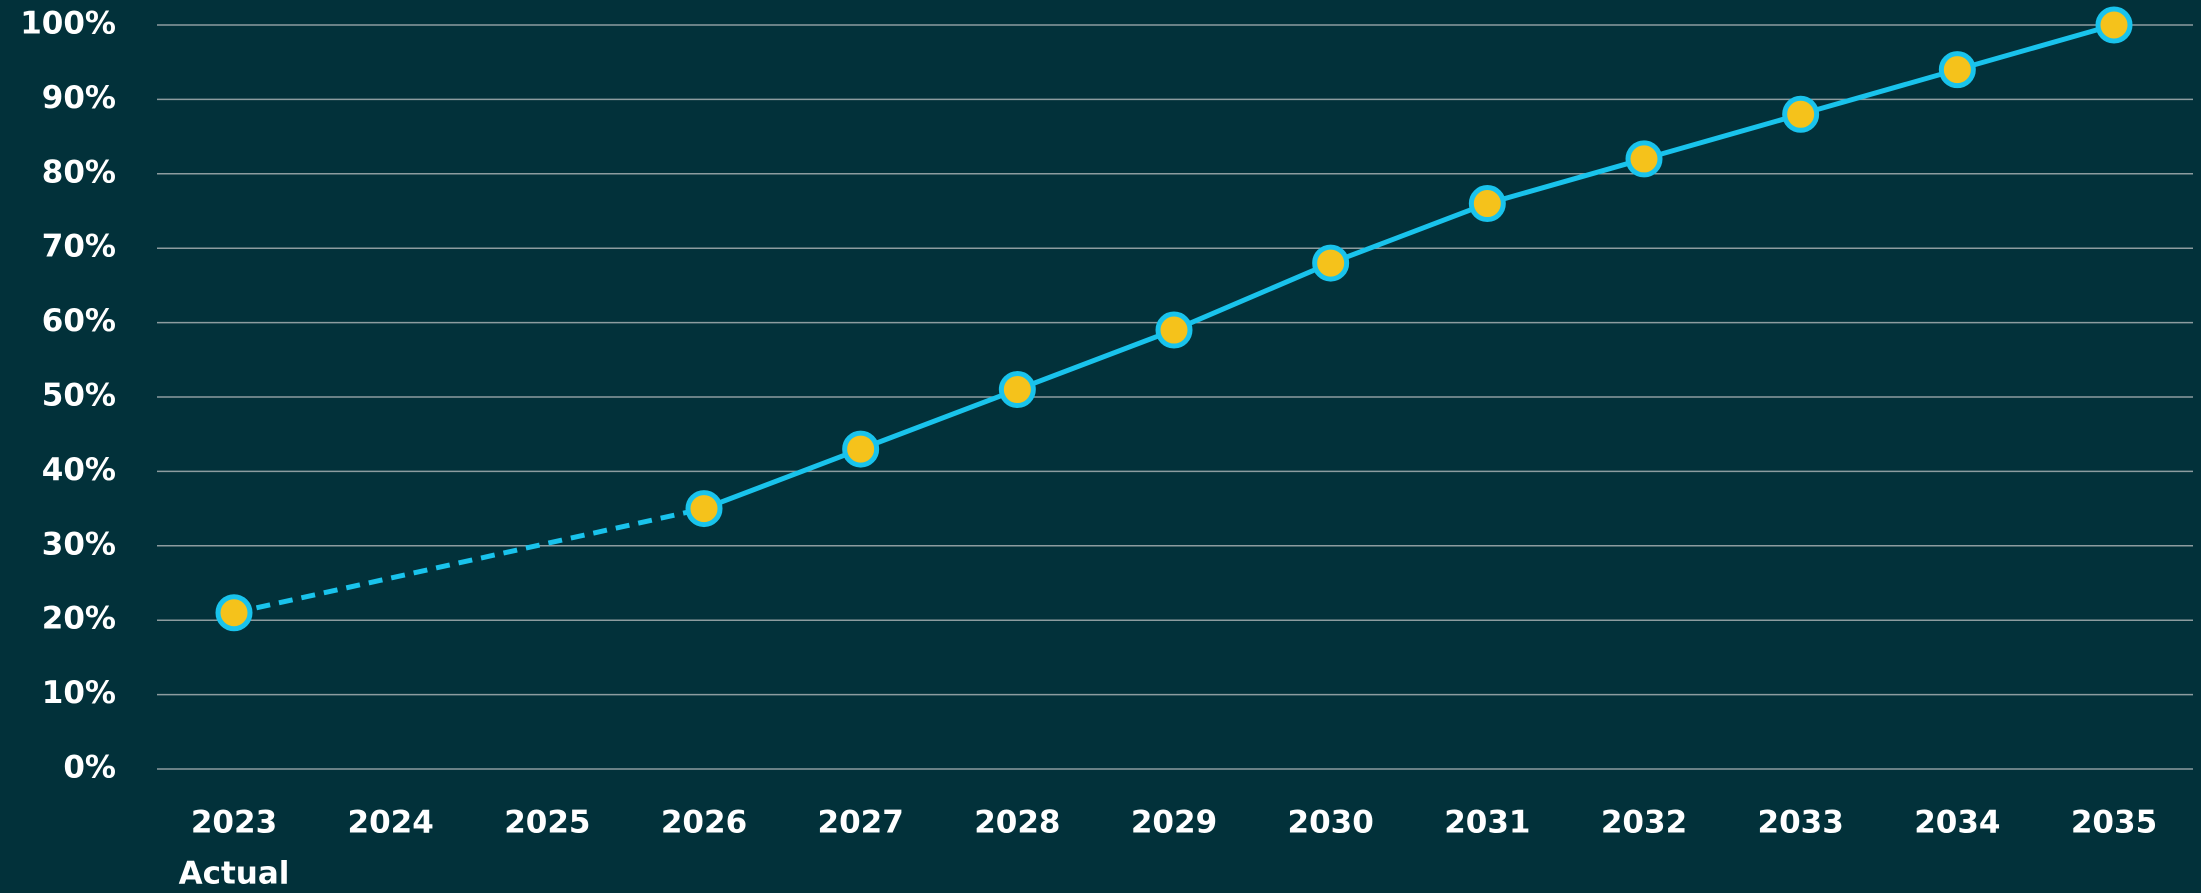  Describe the element at coordinates (79, 321) in the screenshot. I see `y-tick-label: 60%` at that location.